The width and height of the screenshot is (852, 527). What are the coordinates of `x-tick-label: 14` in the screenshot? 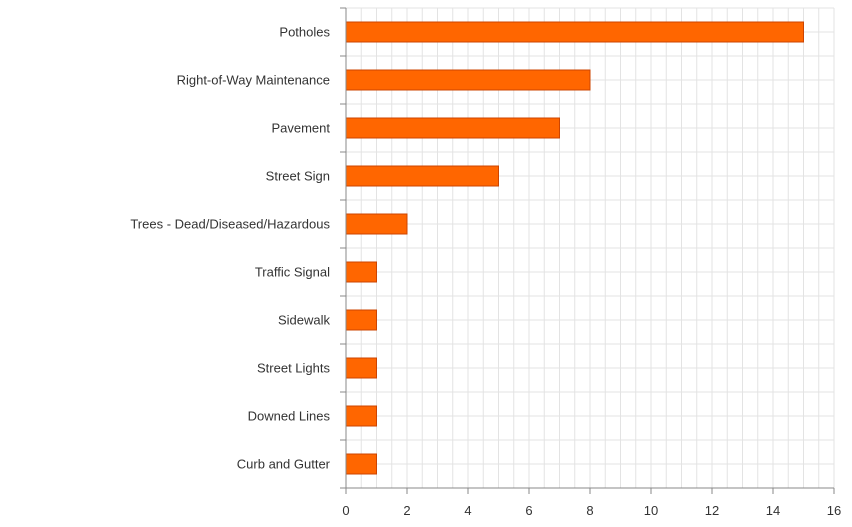 It's located at (773, 510).